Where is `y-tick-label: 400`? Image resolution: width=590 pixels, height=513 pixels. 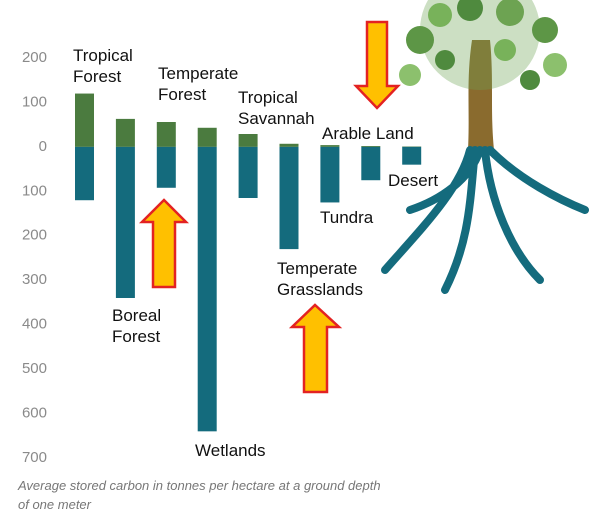
y-tick-label: 400 is located at coordinates (34, 324).